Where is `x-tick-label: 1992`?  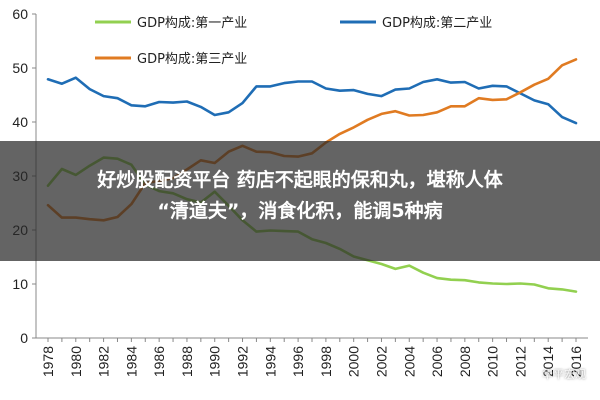
x-tick-label: 1992 is located at coordinates (243, 361).